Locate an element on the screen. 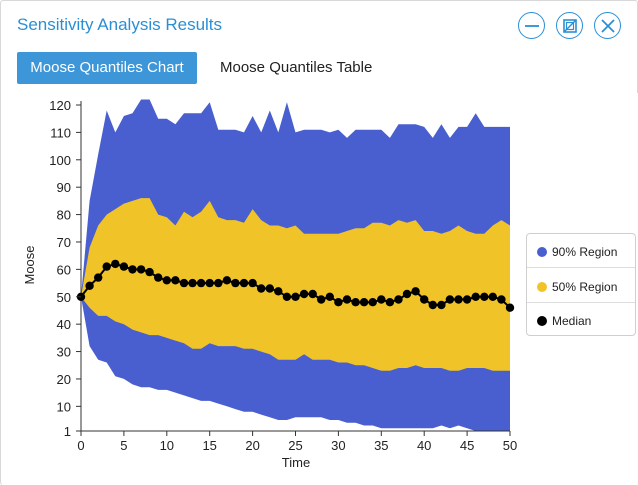 This screenshot has width=638, height=485. y-tick-label: 1 is located at coordinates (67, 431).